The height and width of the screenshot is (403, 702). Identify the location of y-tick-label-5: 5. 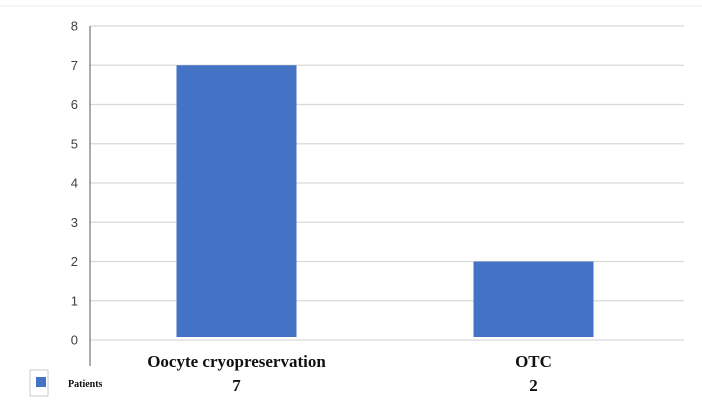
(74, 143).